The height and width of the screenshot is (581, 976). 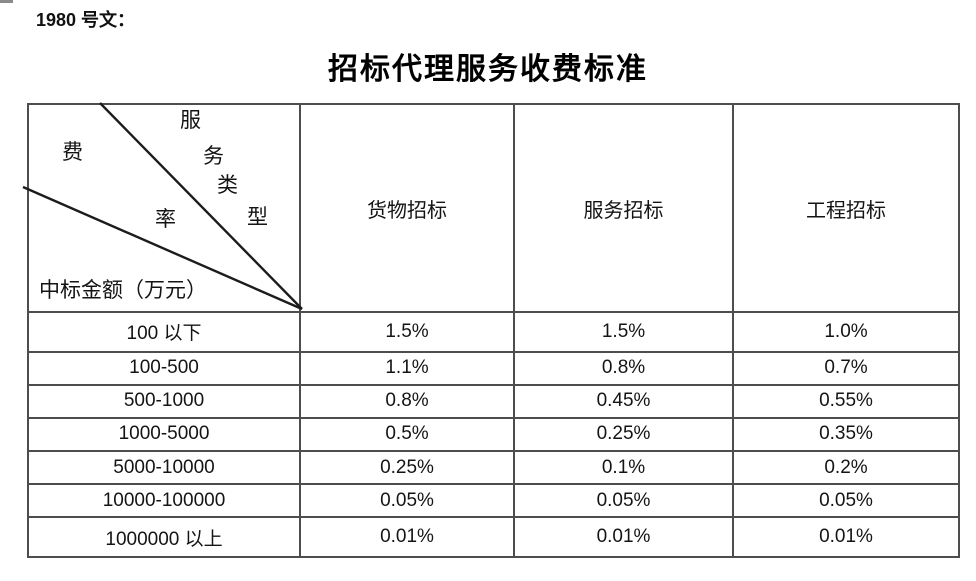 What do you see at coordinates (846, 208) in the screenshot?
I see `column-header-engineering-bidding: 工程招标` at bounding box center [846, 208].